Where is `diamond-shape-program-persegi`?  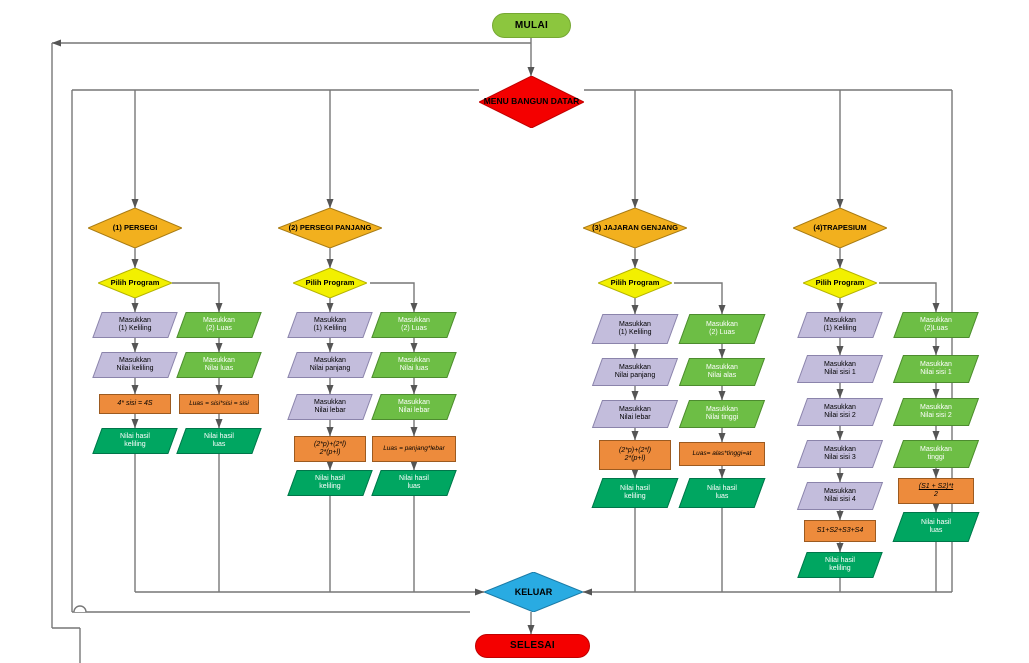 diamond-shape-program-persegi is located at coordinates (135, 283).